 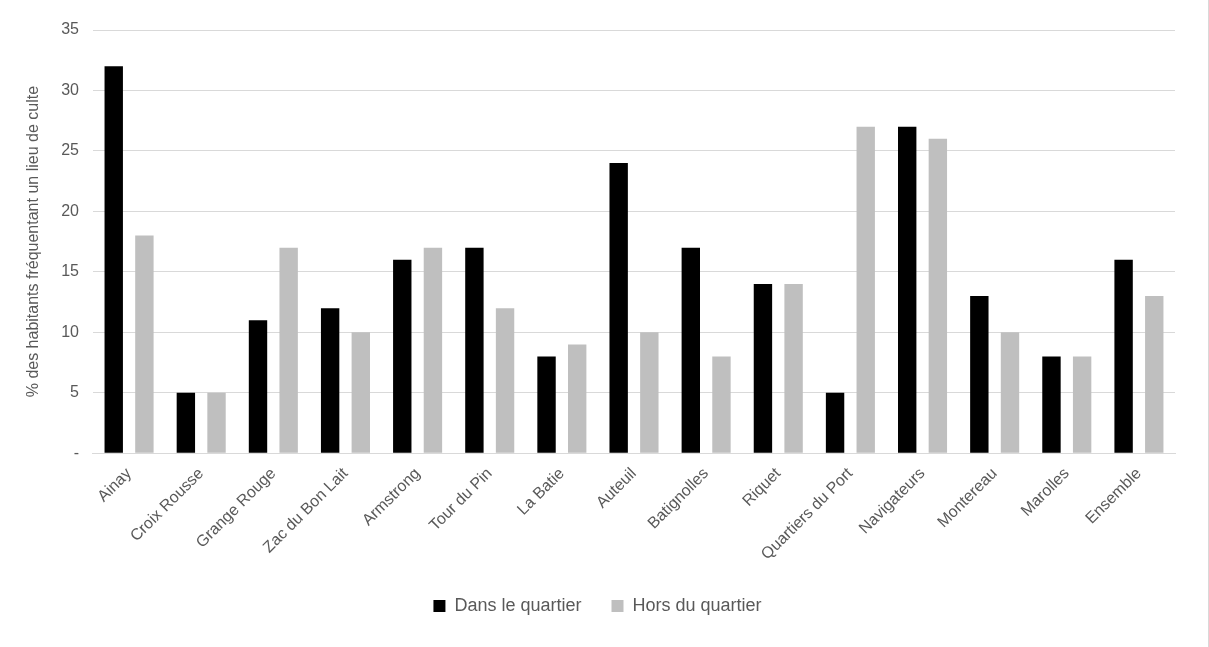 What do you see at coordinates (518, 604) in the screenshot?
I see `legend-label: Dans le quartier` at bounding box center [518, 604].